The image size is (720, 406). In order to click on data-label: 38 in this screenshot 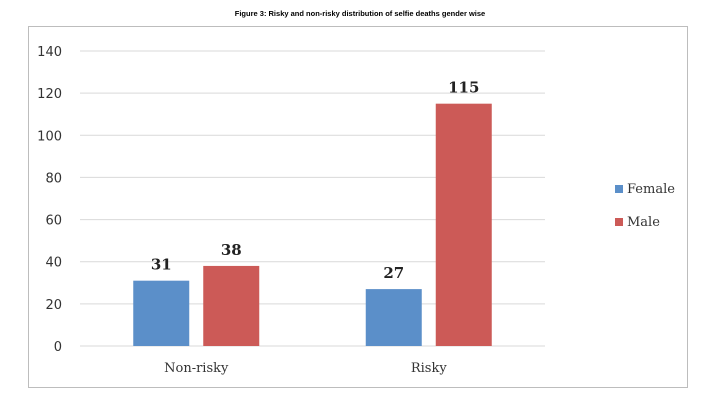, I will do `click(231, 250)`.